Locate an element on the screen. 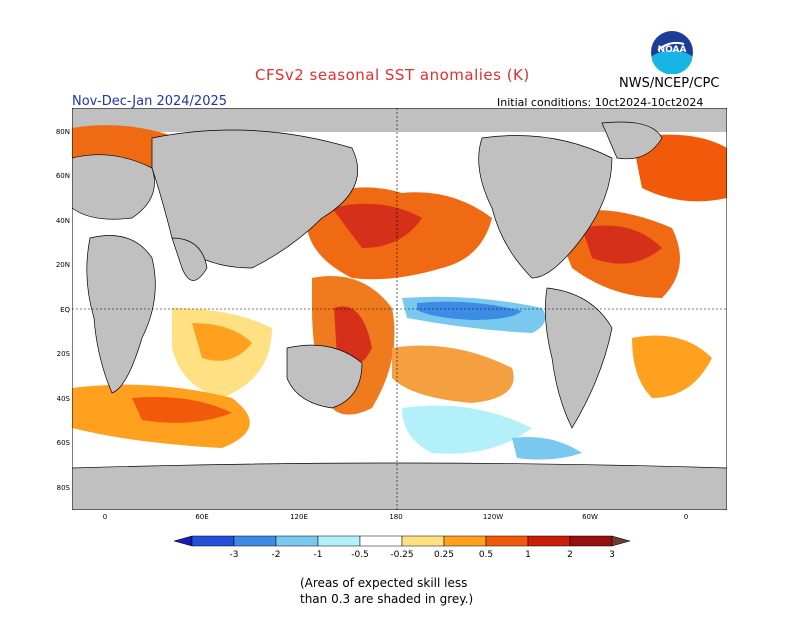 The height and width of the screenshot is (618, 800). initial-conditions-label: Initial conditions: 10ct2024-10ct2024 is located at coordinates (600, 102).